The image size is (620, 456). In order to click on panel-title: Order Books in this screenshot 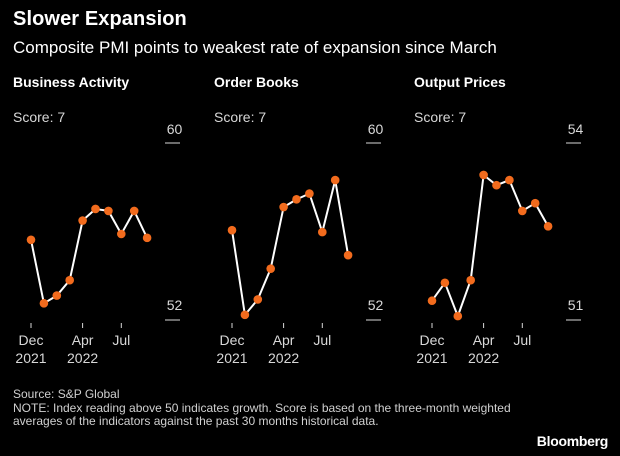, I will do `click(256, 82)`.